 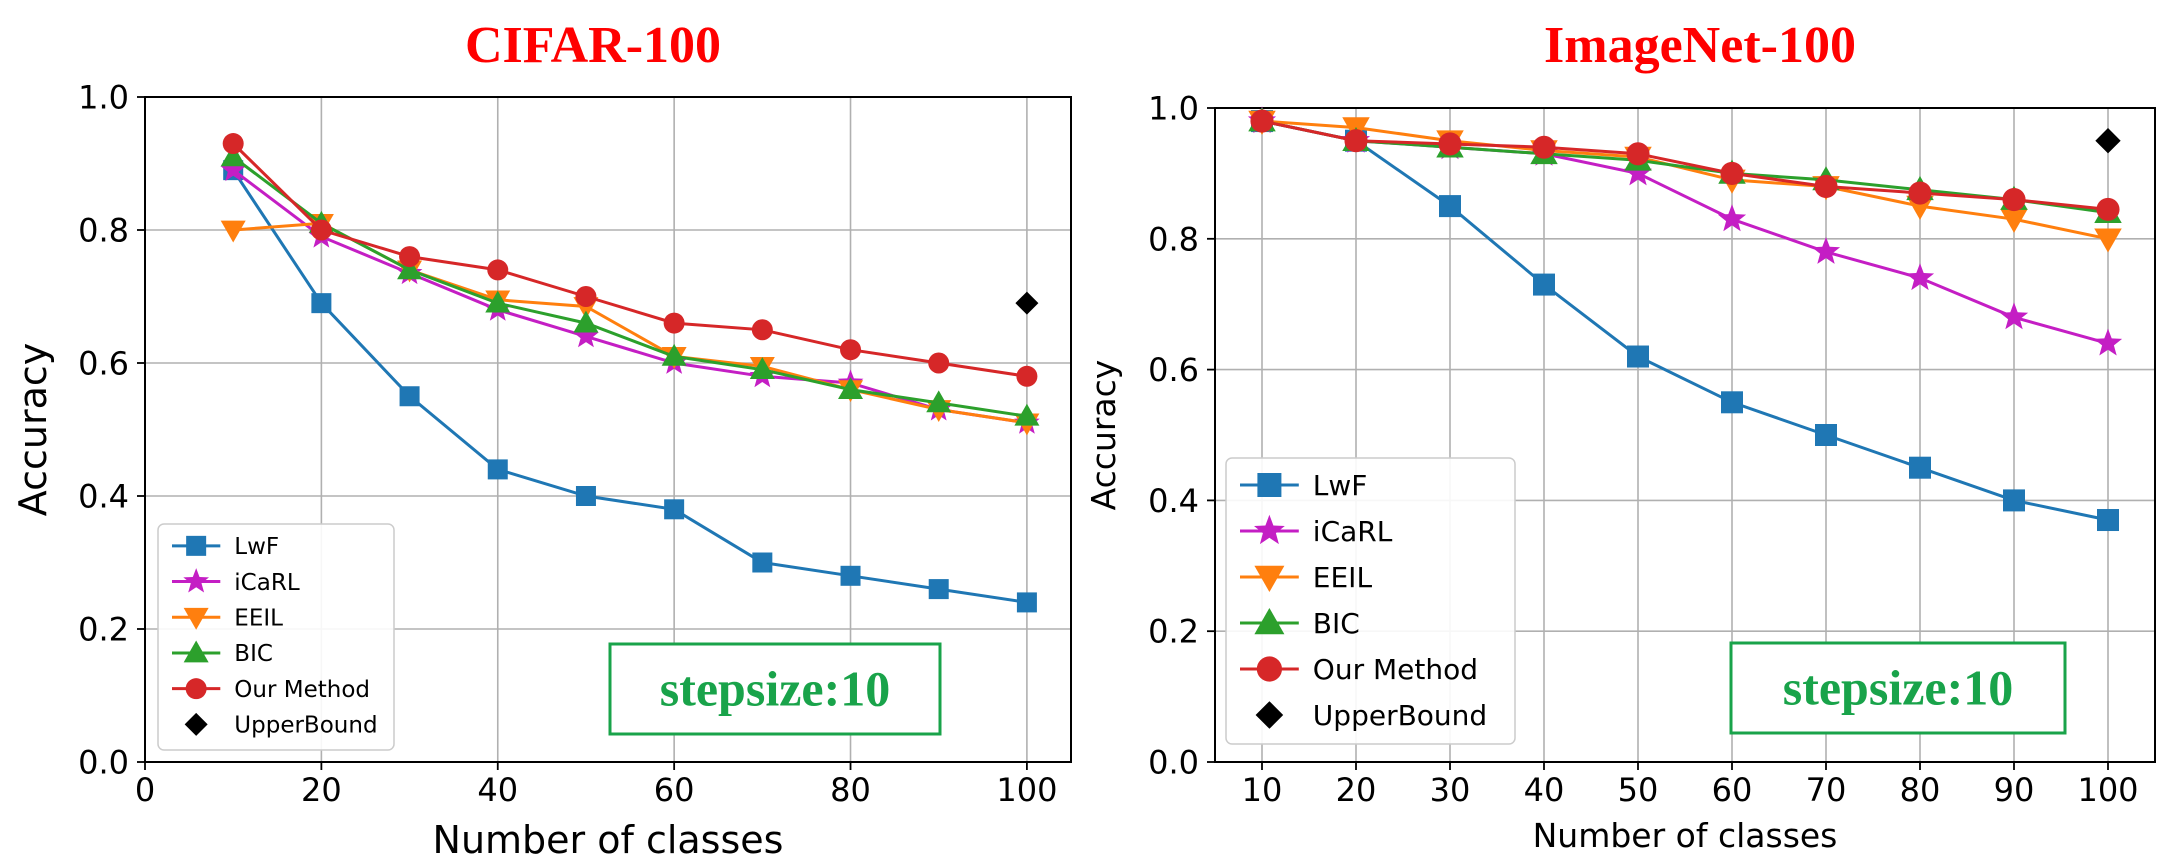 I want to click on legend-entry: iCaRL, so click(x=1316, y=531).